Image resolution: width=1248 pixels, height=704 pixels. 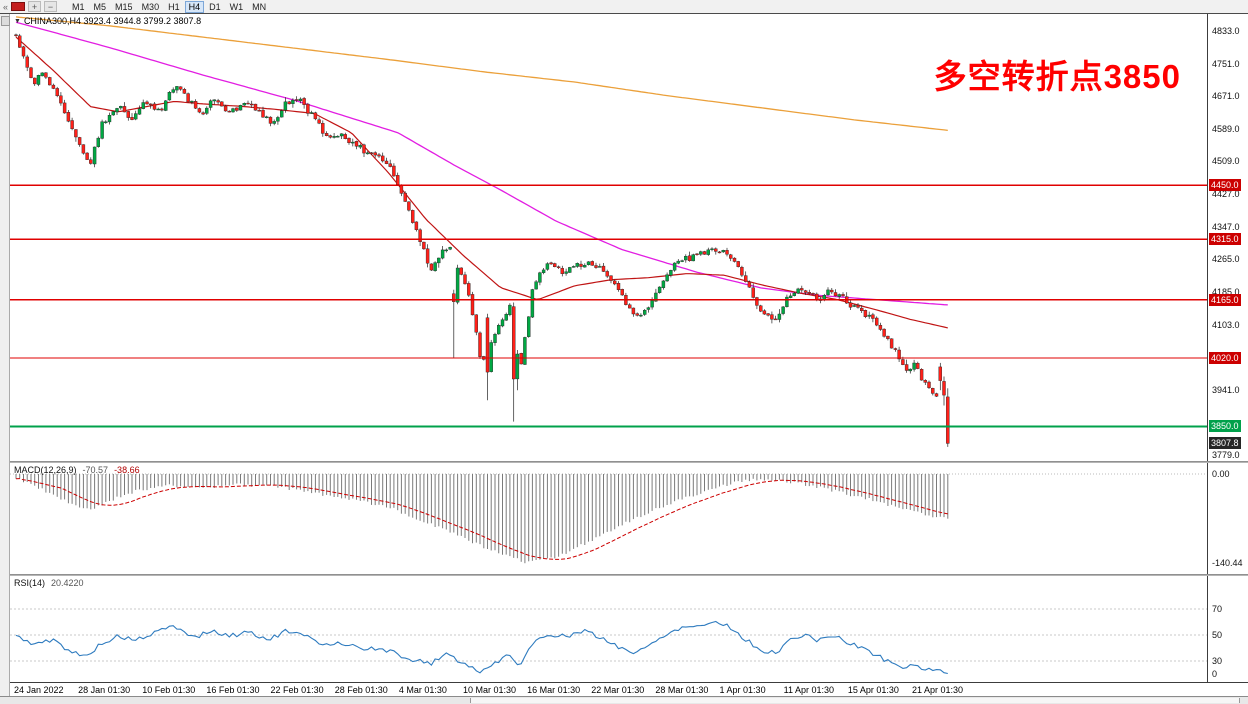 I want to click on timeframe-toolbar: M1 M5 M15 M30 H1 H4 D1 W1 MN, so click(x=169, y=6).